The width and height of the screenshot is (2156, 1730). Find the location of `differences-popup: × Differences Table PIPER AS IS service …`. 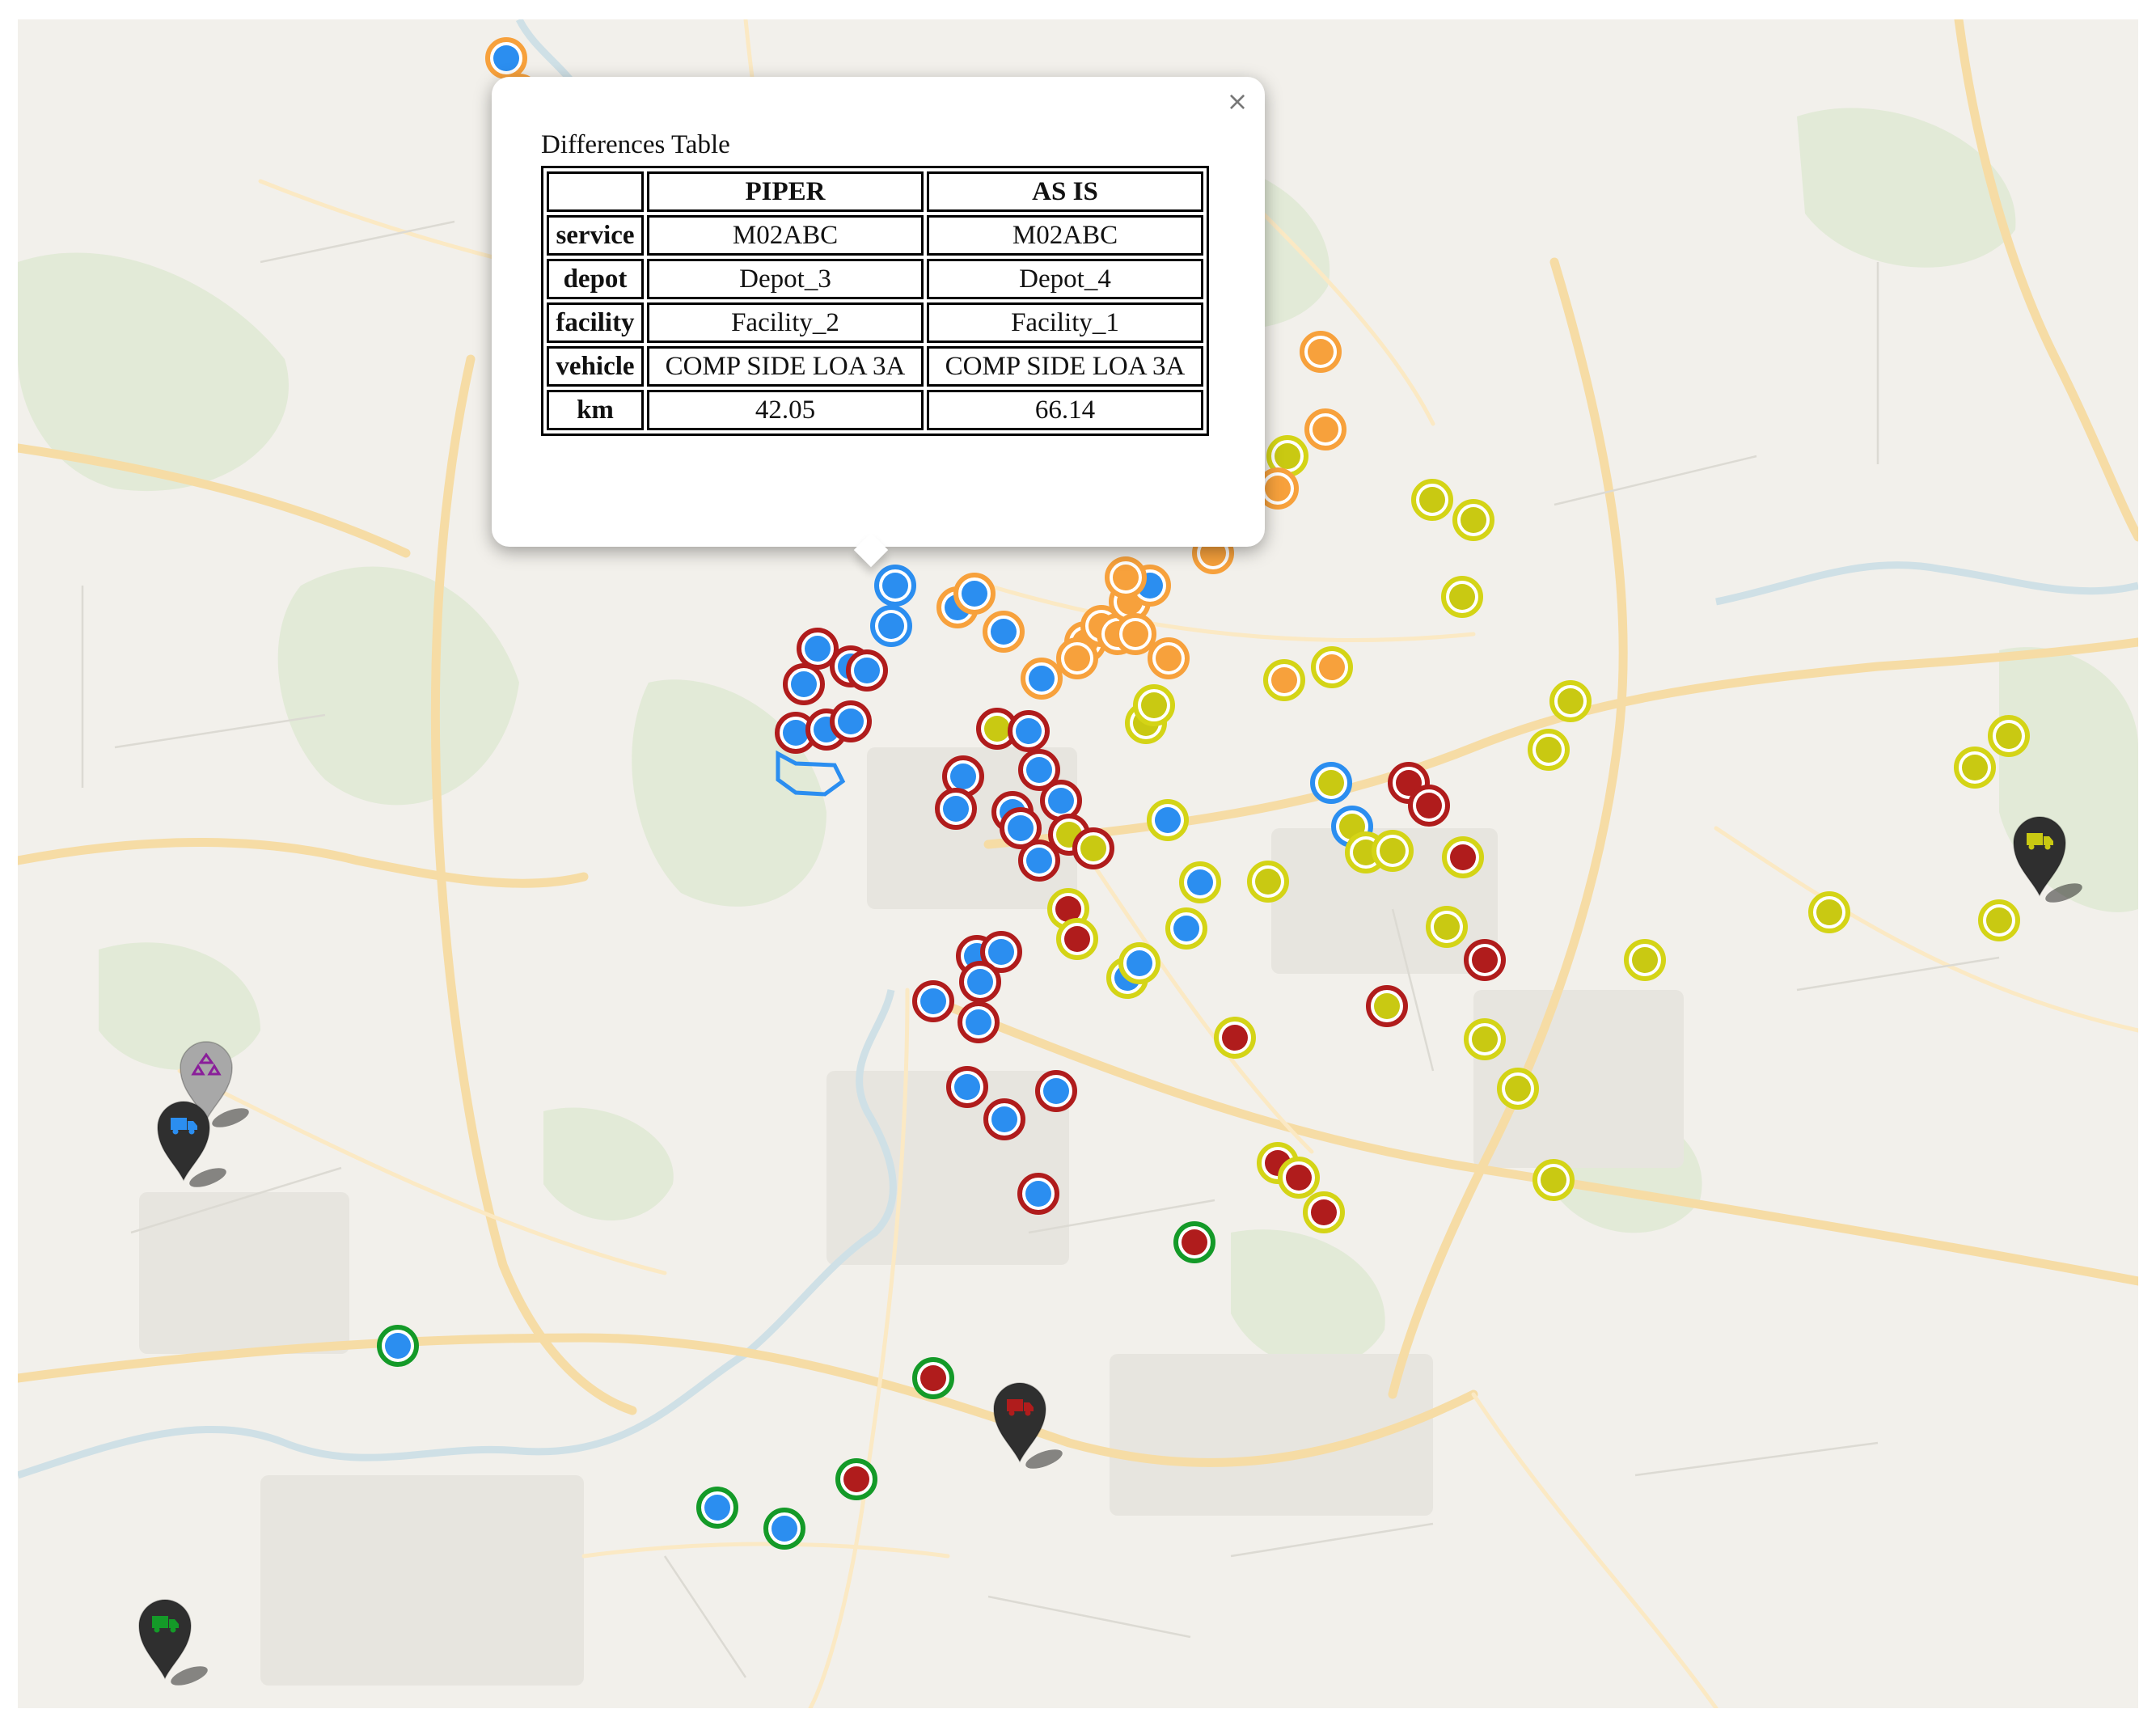

differences-popup: × Differences Table PIPER AS IS service … is located at coordinates (879, 322).